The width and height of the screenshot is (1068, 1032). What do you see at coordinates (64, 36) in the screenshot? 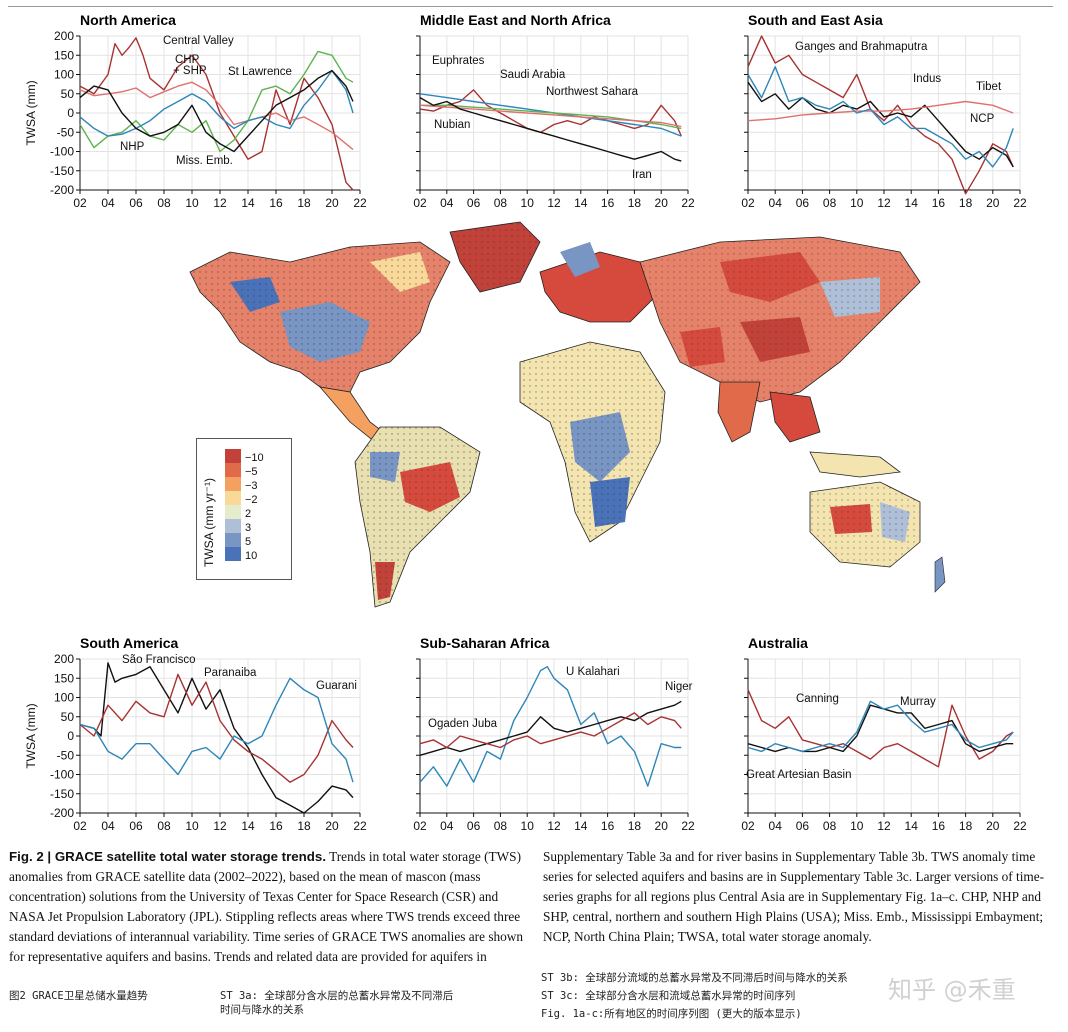
I see `y-tick-label: 200` at bounding box center [64, 36].